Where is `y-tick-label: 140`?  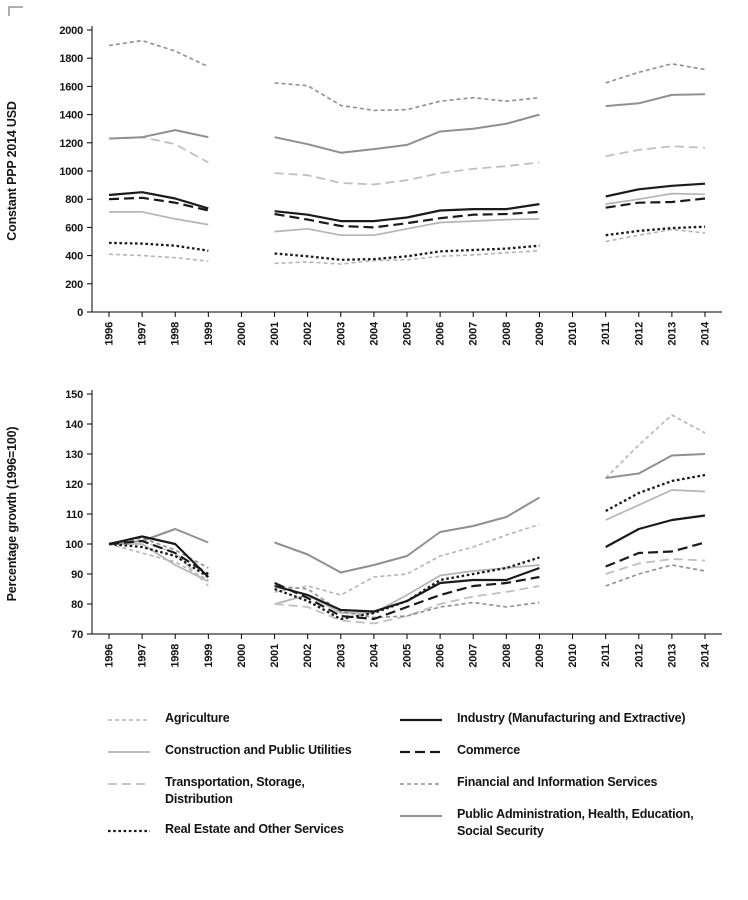
y-tick-label: 140 is located at coordinates (74, 425).